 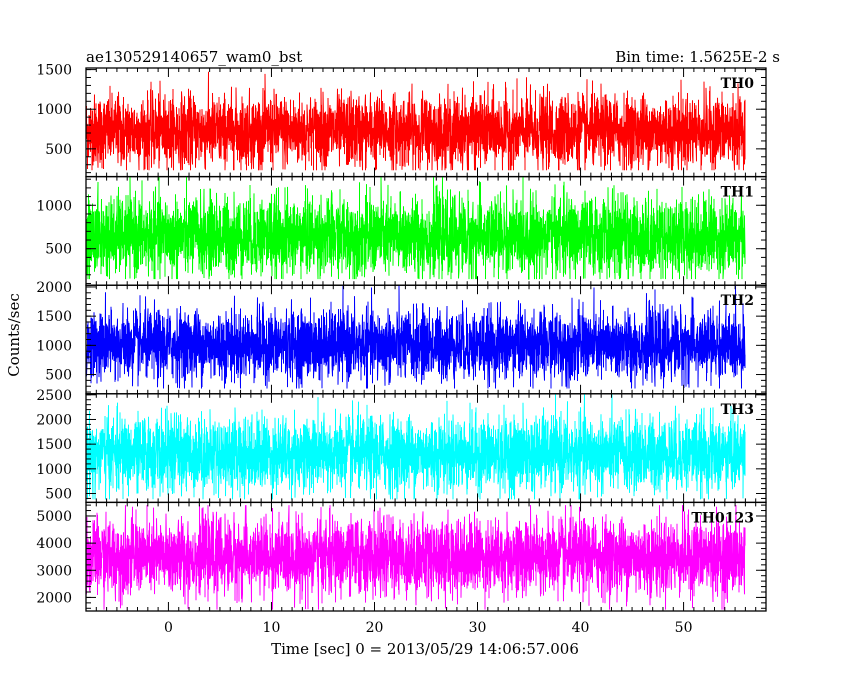 What do you see at coordinates (737, 193) in the screenshot?
I see `series-label-th1: TH1` at bounding box center [737, 193].